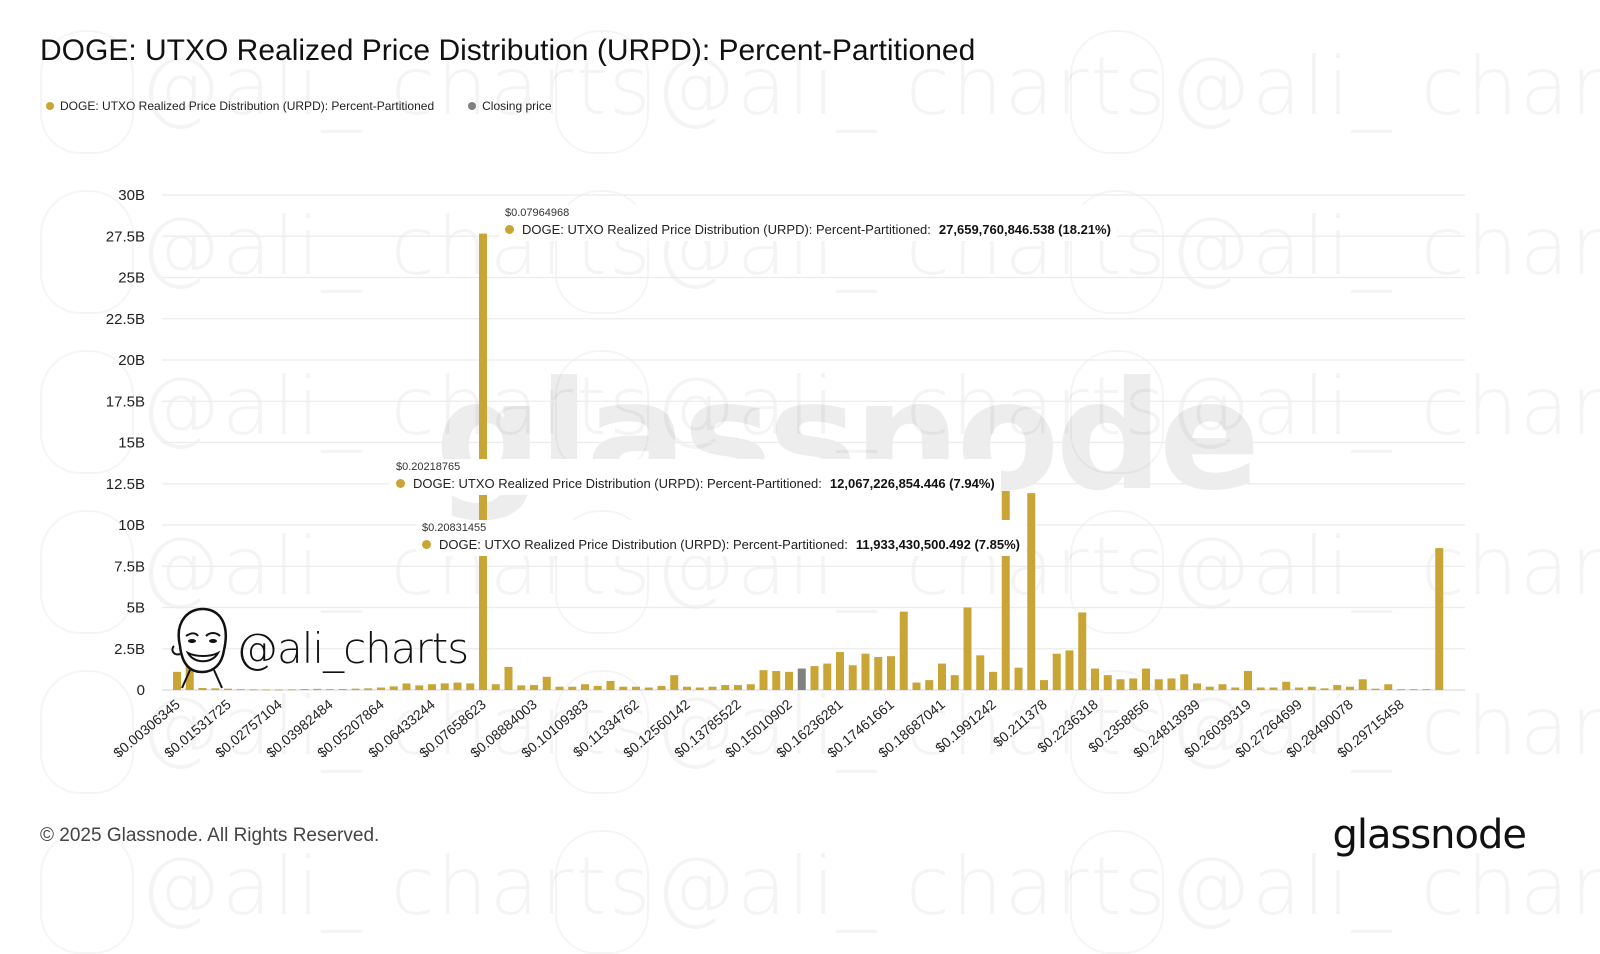 The width and height of the screenshot is (1600, 954). Describe the element at coordinates (1429, 835) in the screenshot. I see `glassnode-logo: glassnode` at that location.